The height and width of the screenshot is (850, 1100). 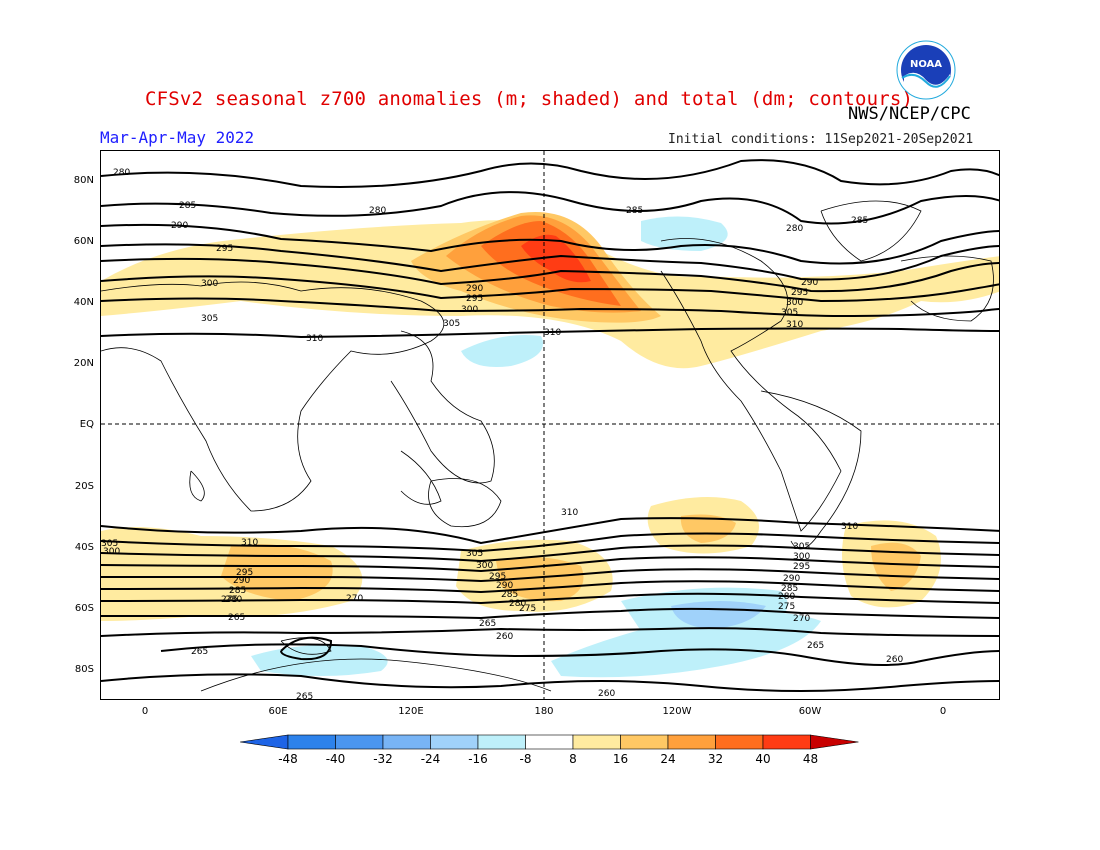 What do you see at coordinates (84, 547) in the screenshot?
I see `lat-label-40s: 40S` at bounding box center [84, 547].